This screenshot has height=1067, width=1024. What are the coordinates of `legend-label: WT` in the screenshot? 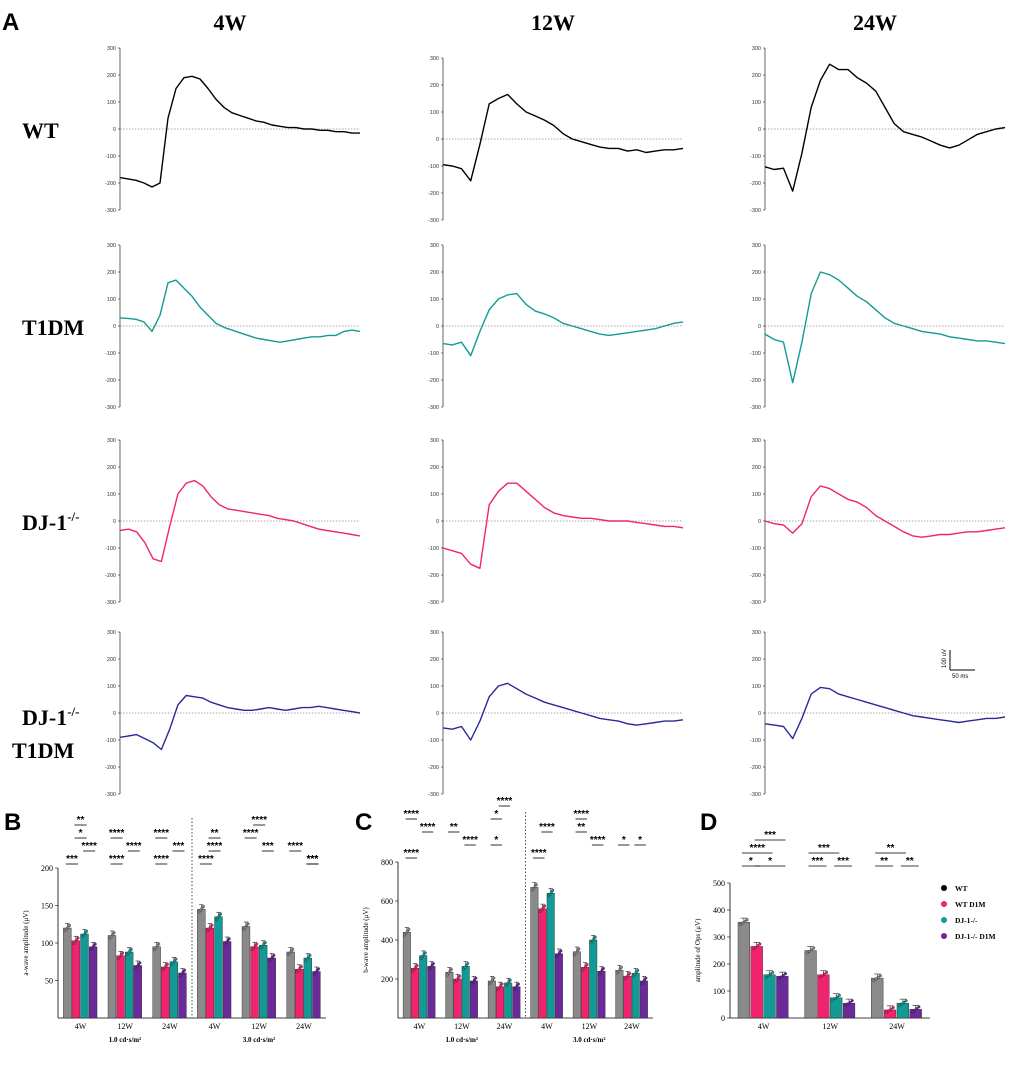 It's located at (961, 888).